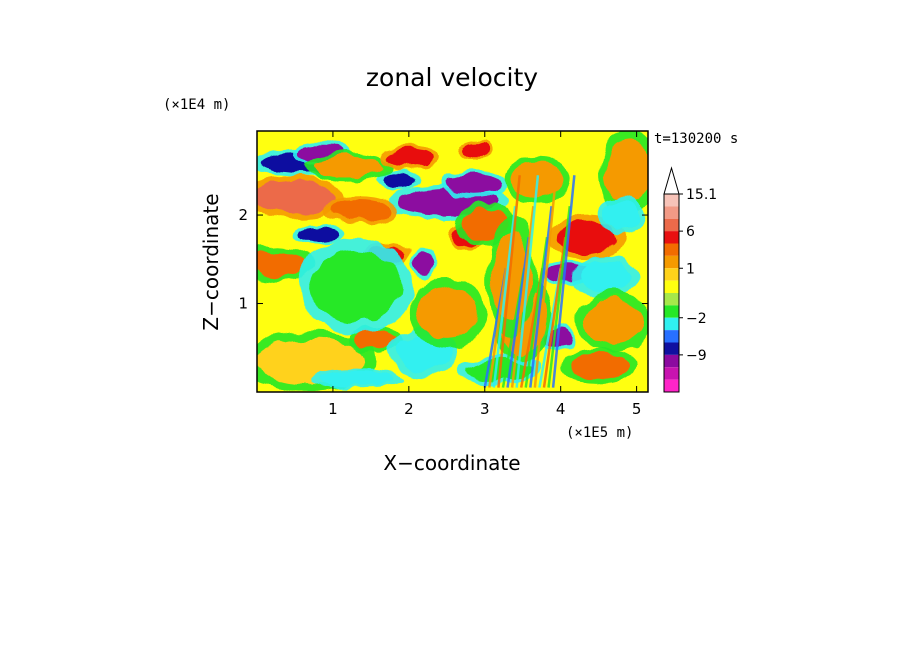 Image resolution: width=904 pixels, height=654 pixels. What do you see at coordinates (690, 269) in the screenshot?
I see `colorbar-label: 1` at bounding box center [690, 269].